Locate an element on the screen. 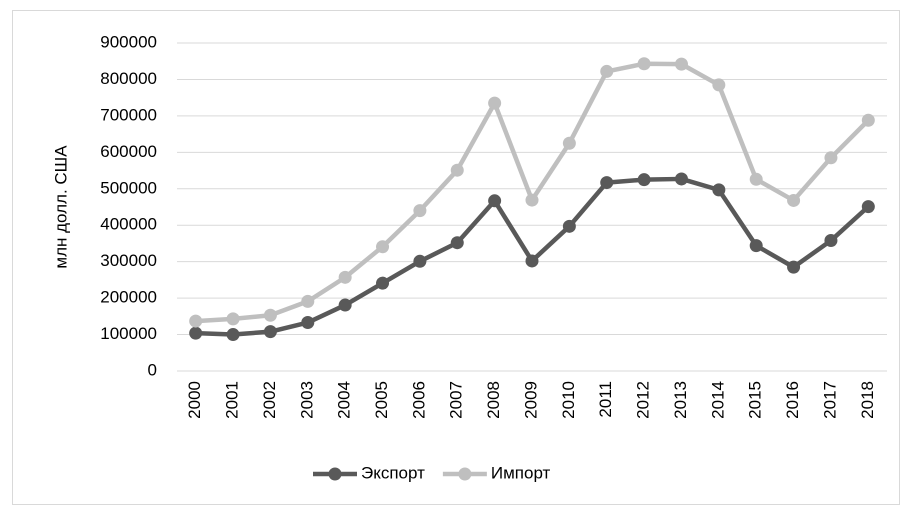  legend-label: Экспорт is located at coordinates (393, 472).